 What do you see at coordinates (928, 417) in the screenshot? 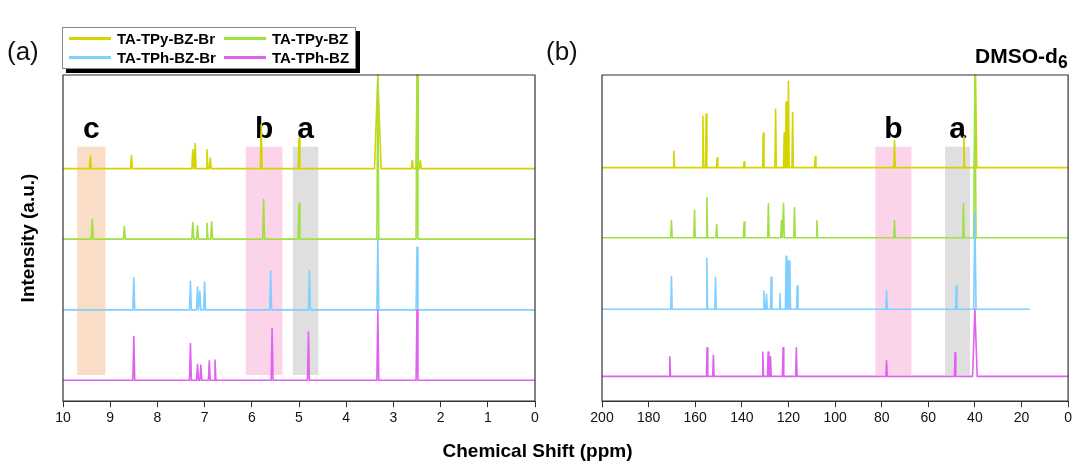
I see `x-tick-label: 60` at bounding box center [928, 417].